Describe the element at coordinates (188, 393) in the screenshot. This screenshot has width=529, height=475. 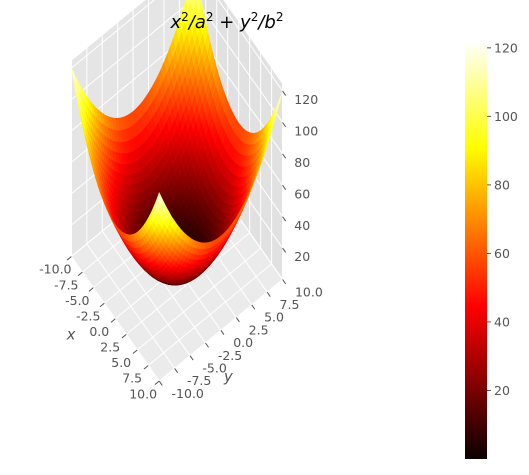
I see `y-tick-label: -10.0` at that location.